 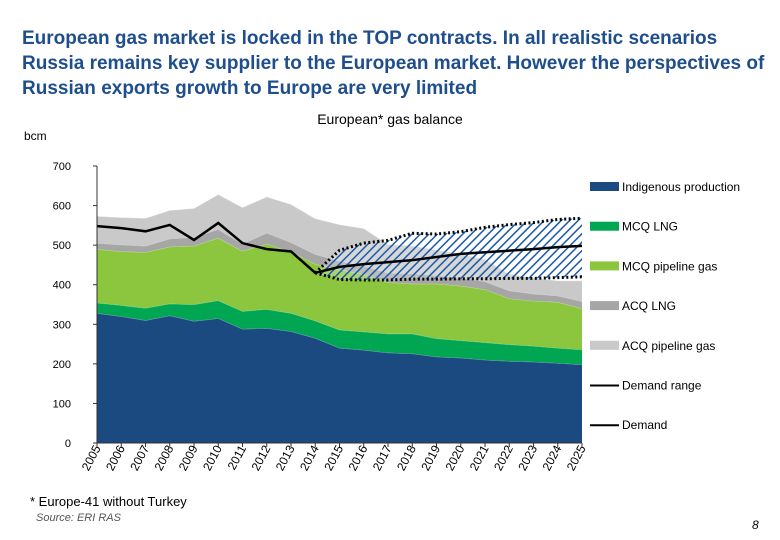 What do you see at coordinates (604, 306) in the screenshot?
I see `legend-swatch-acq_lng` at bounding box center [604, 306].